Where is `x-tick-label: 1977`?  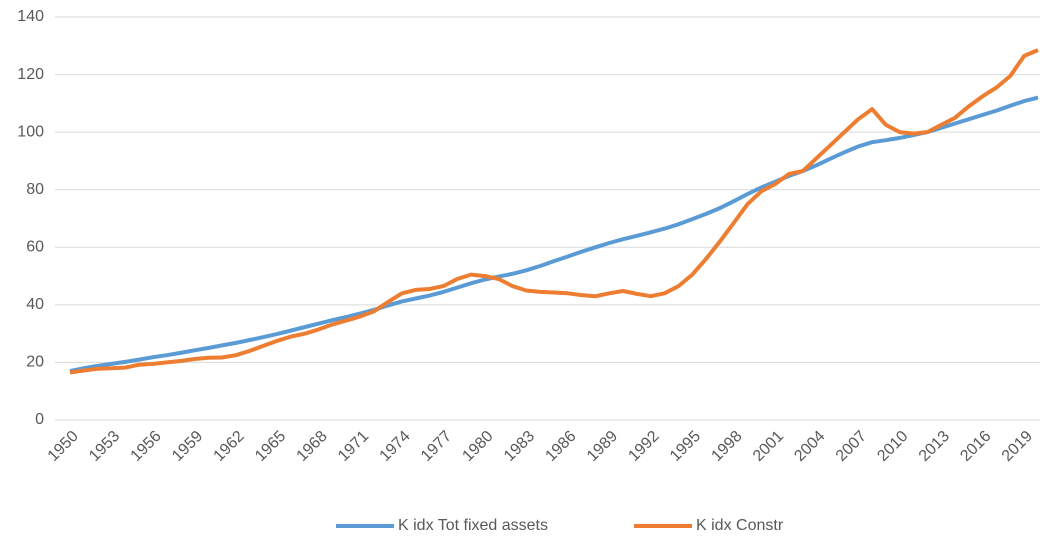 x-tick-label: 1977 is located at coordinates (436, 446).